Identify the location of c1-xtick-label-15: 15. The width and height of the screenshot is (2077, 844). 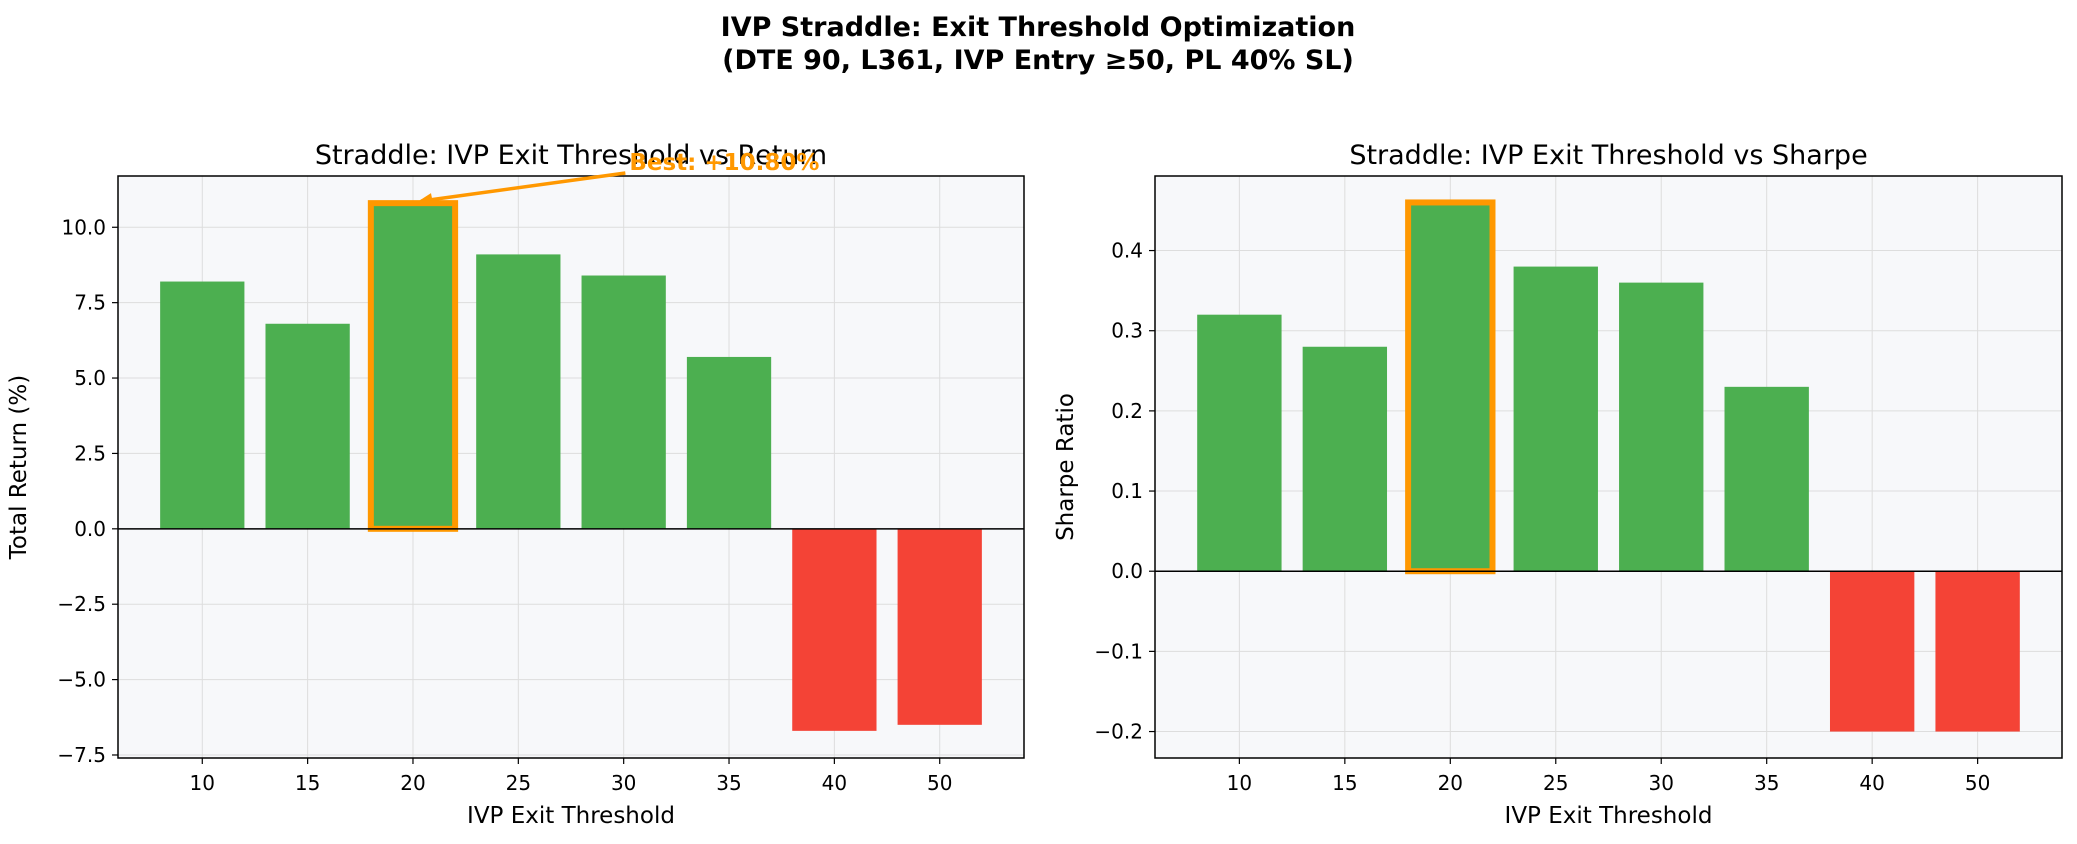
(1344, 783).